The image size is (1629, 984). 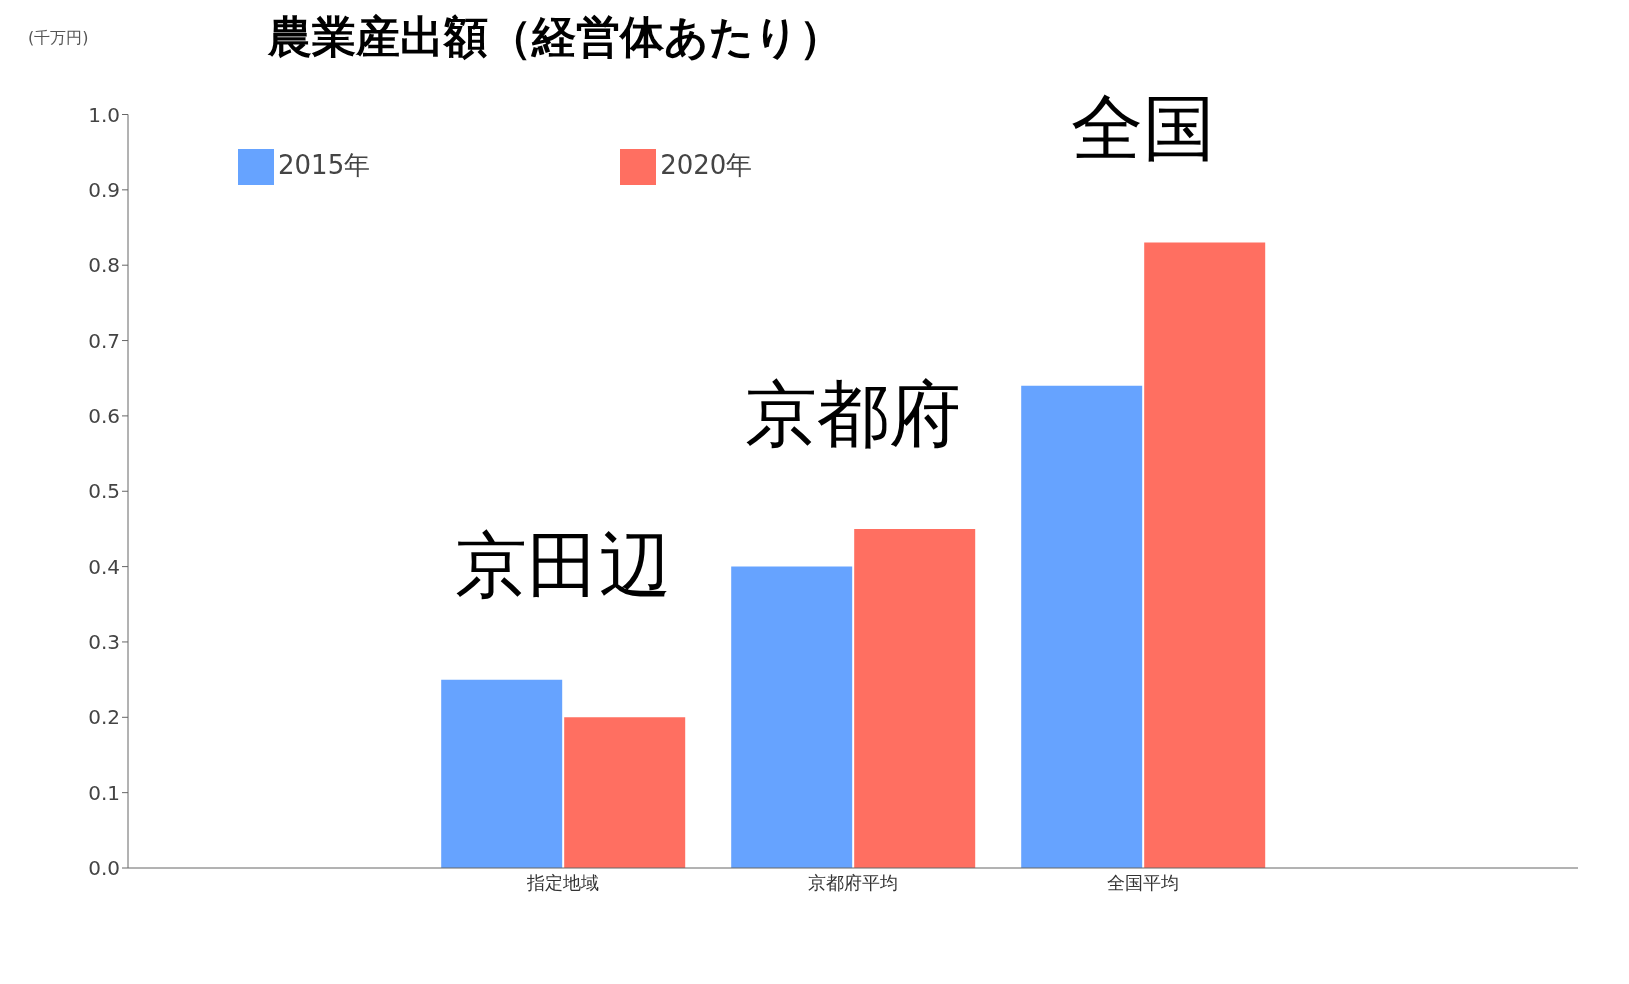 I want to click on x-tick-label: 京都府平均, so click(x=853, y=882).